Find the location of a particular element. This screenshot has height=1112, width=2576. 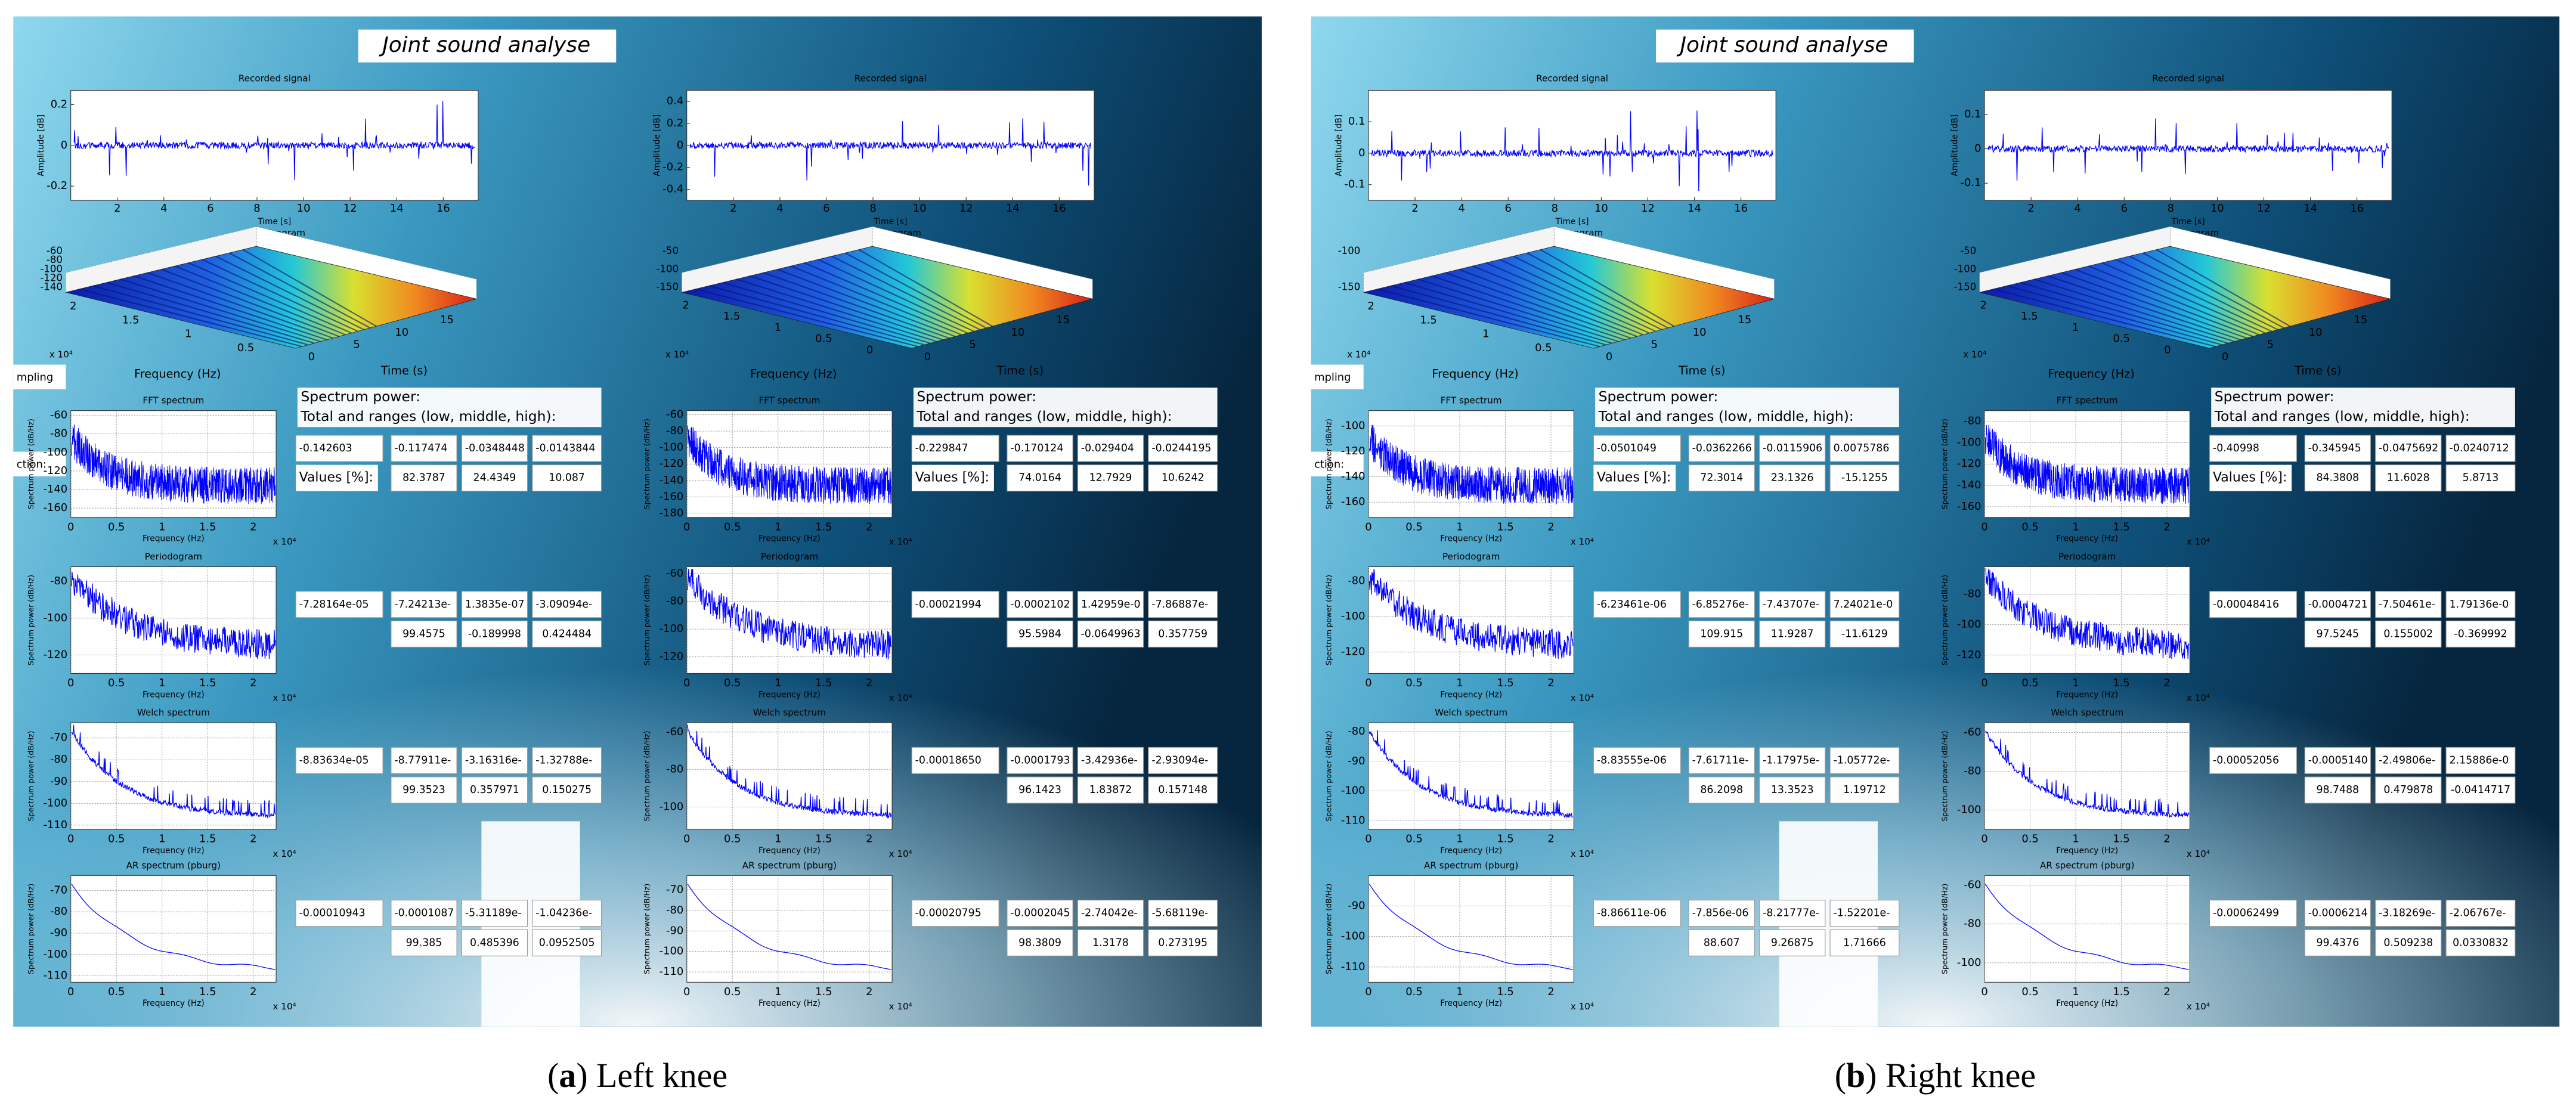

y-tick-label: -80 is located at coordinates (1973, 421).